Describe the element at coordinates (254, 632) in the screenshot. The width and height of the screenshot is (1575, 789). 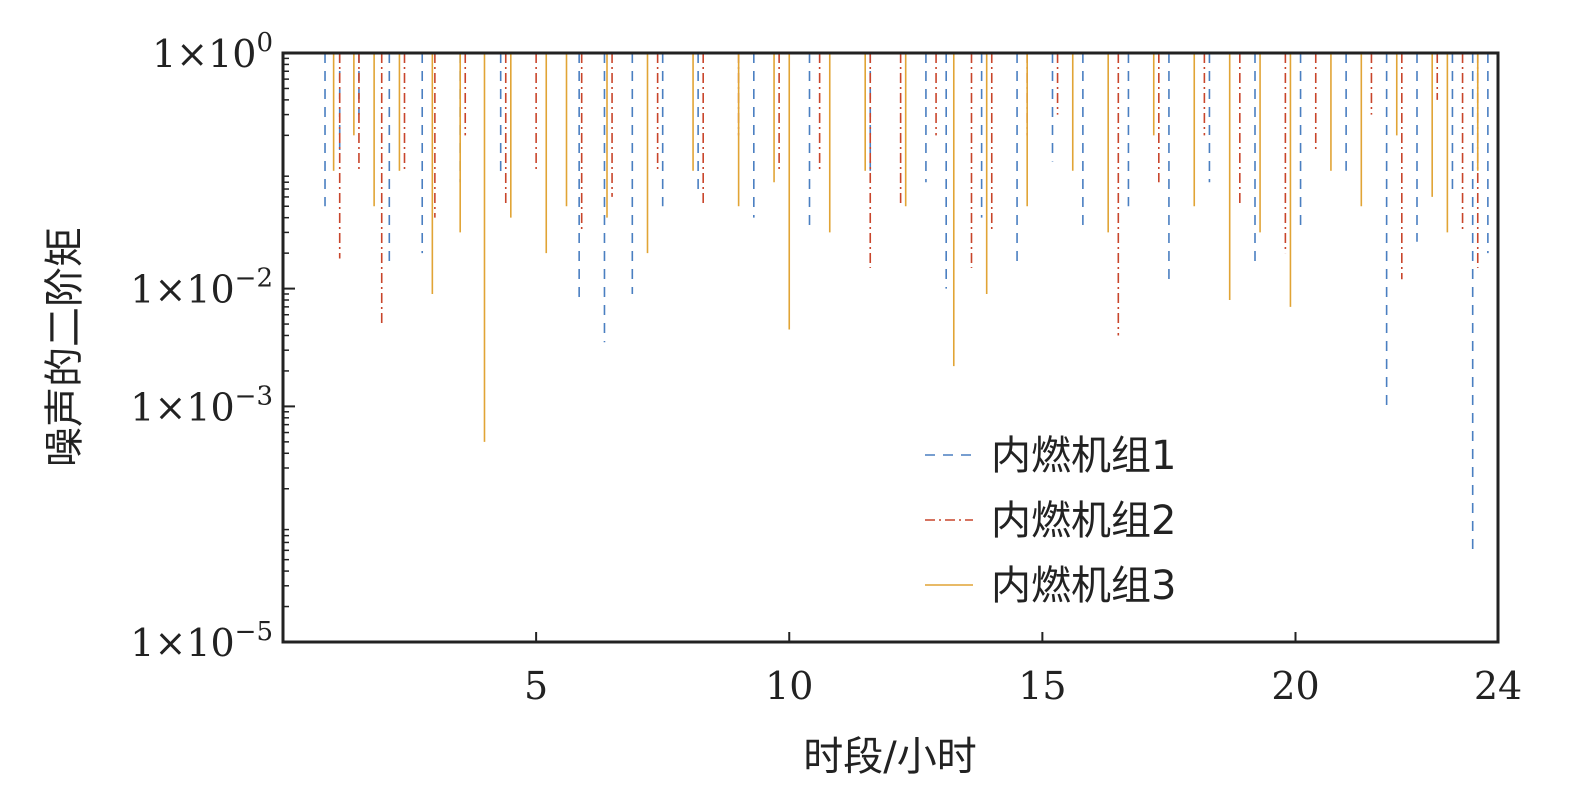
I see `y-tick-exponent: −5` at that location.